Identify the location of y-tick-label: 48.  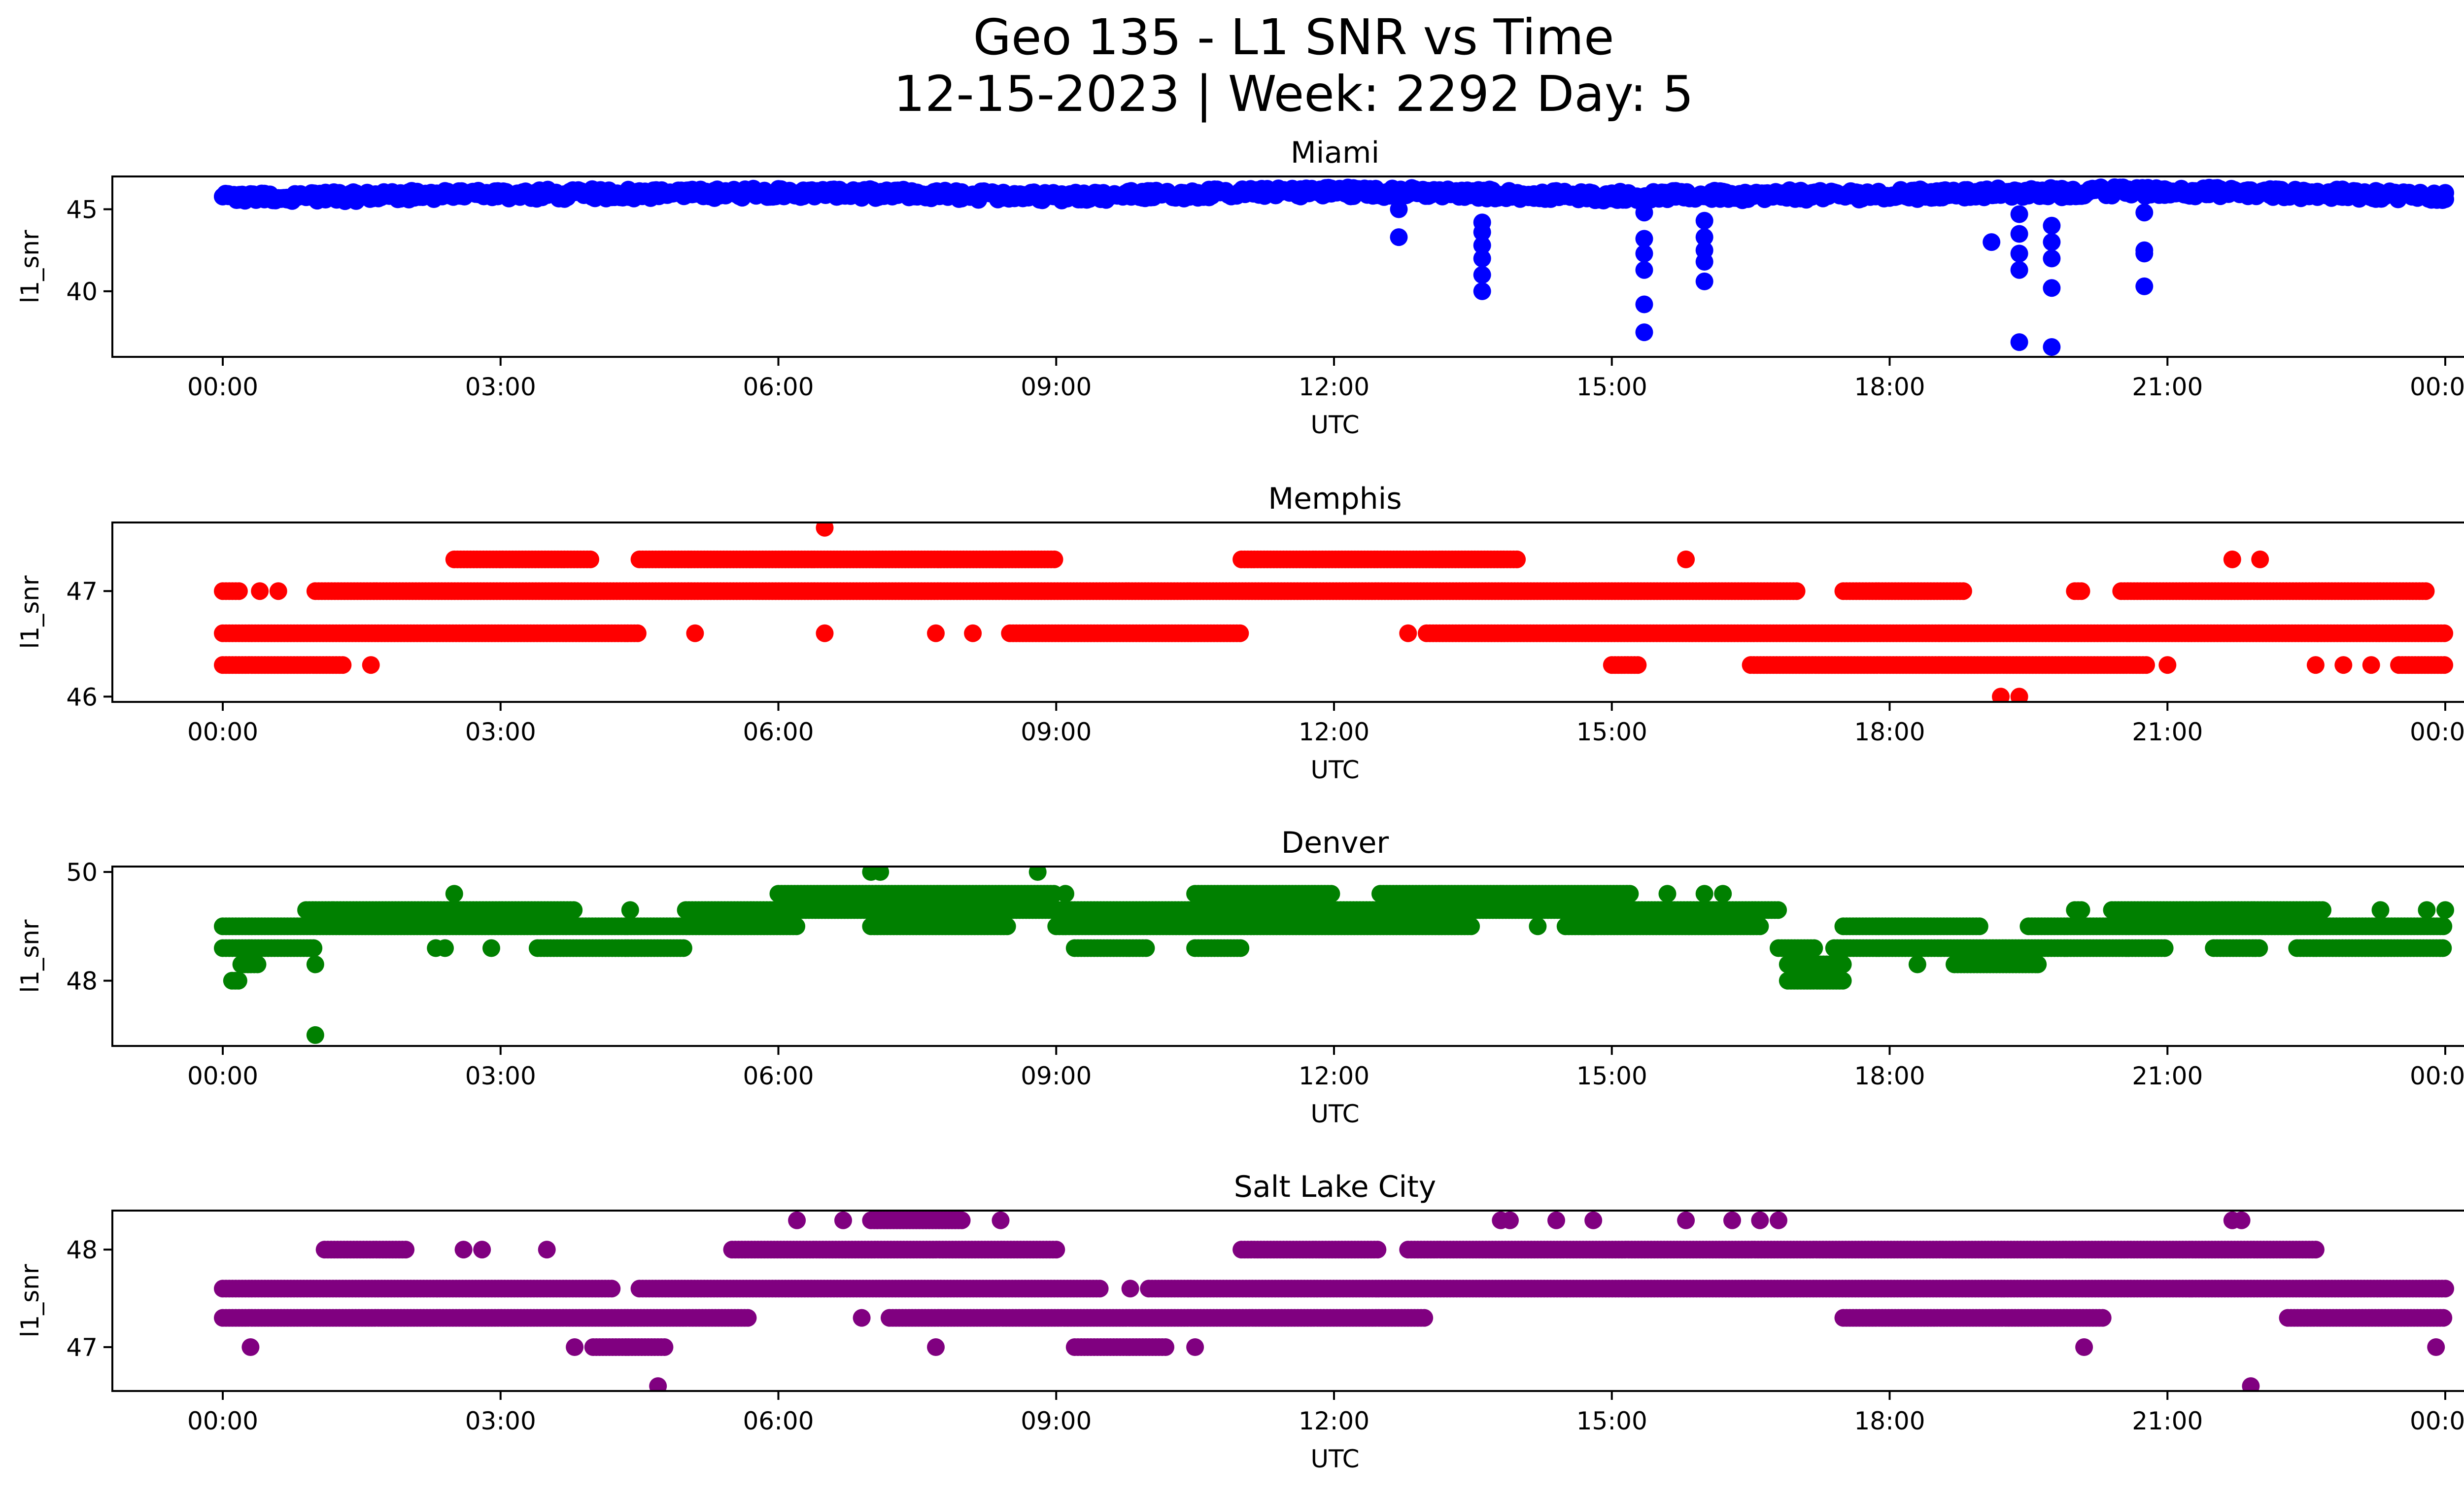
(82, 981).